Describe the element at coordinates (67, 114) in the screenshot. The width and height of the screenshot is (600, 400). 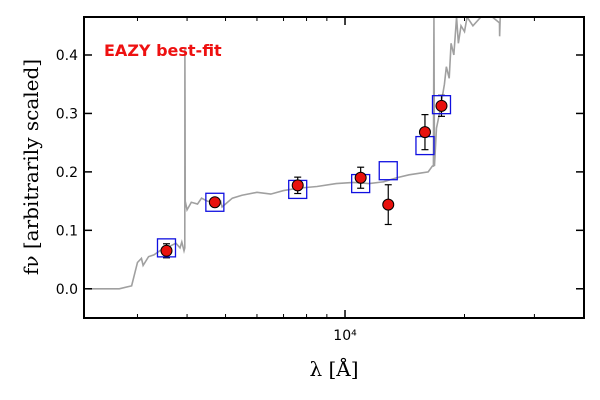
I see `y-tick-label: 0.3` at that location.